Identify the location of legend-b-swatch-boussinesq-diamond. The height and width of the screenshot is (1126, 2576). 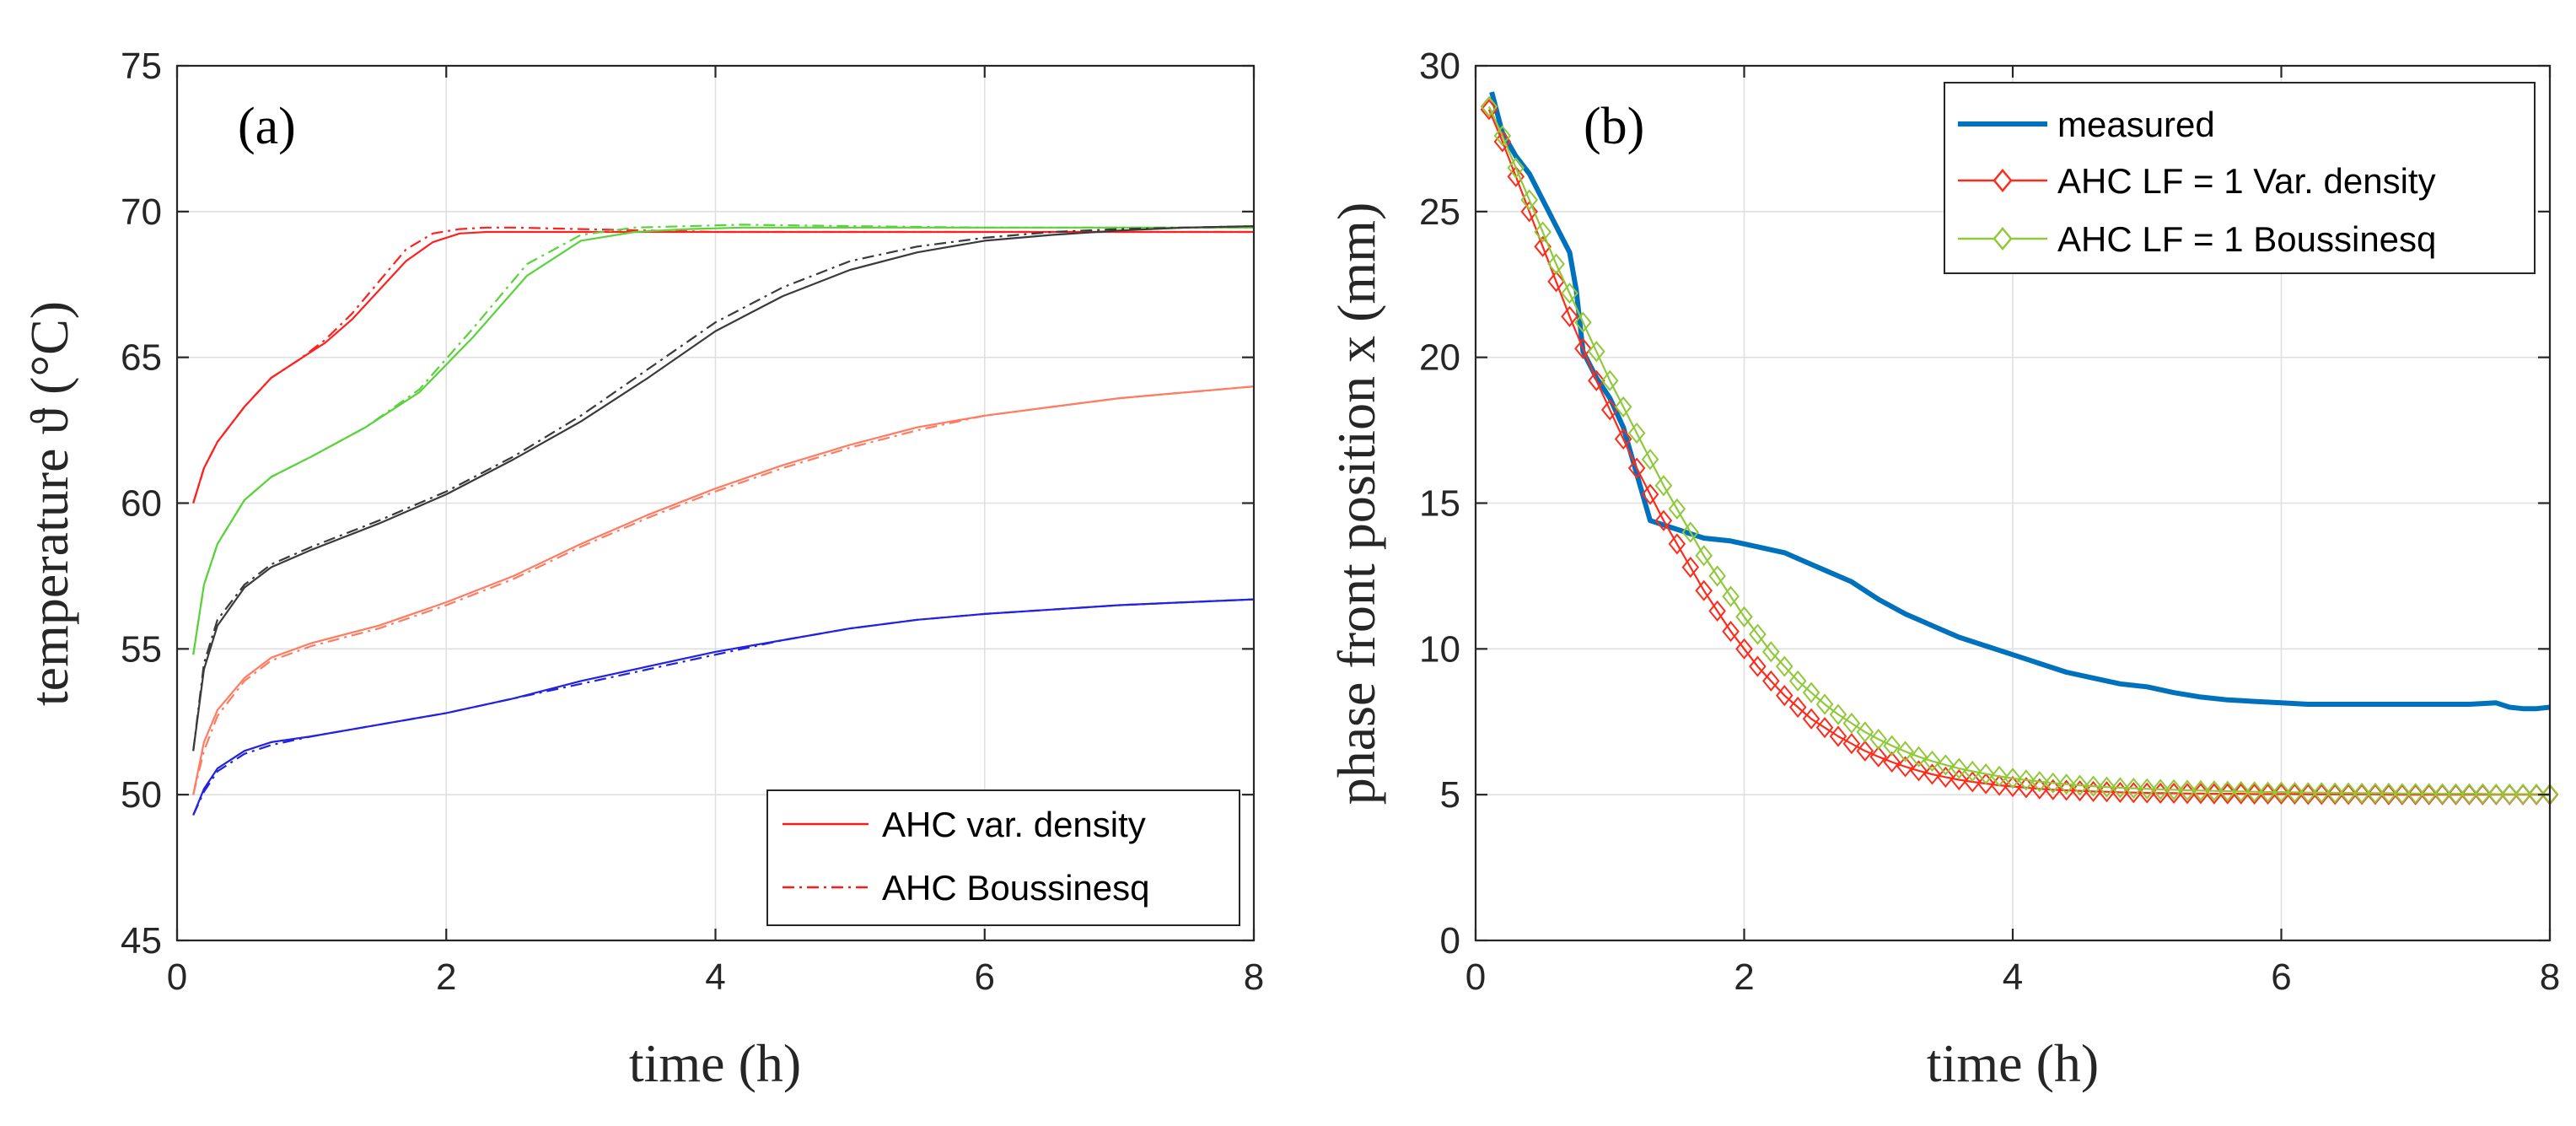
(2003, 239).